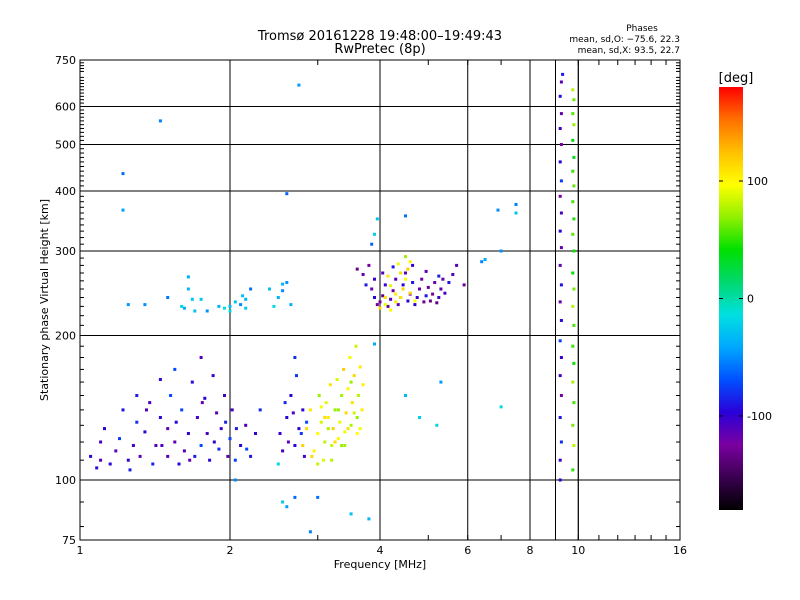 This screenshot has width=800, height=600. Describe the element at coordinates (65, 300) in the screenshot. I see `y-tick-labels: 75 100 200 300 400 500 600 750` at that location.